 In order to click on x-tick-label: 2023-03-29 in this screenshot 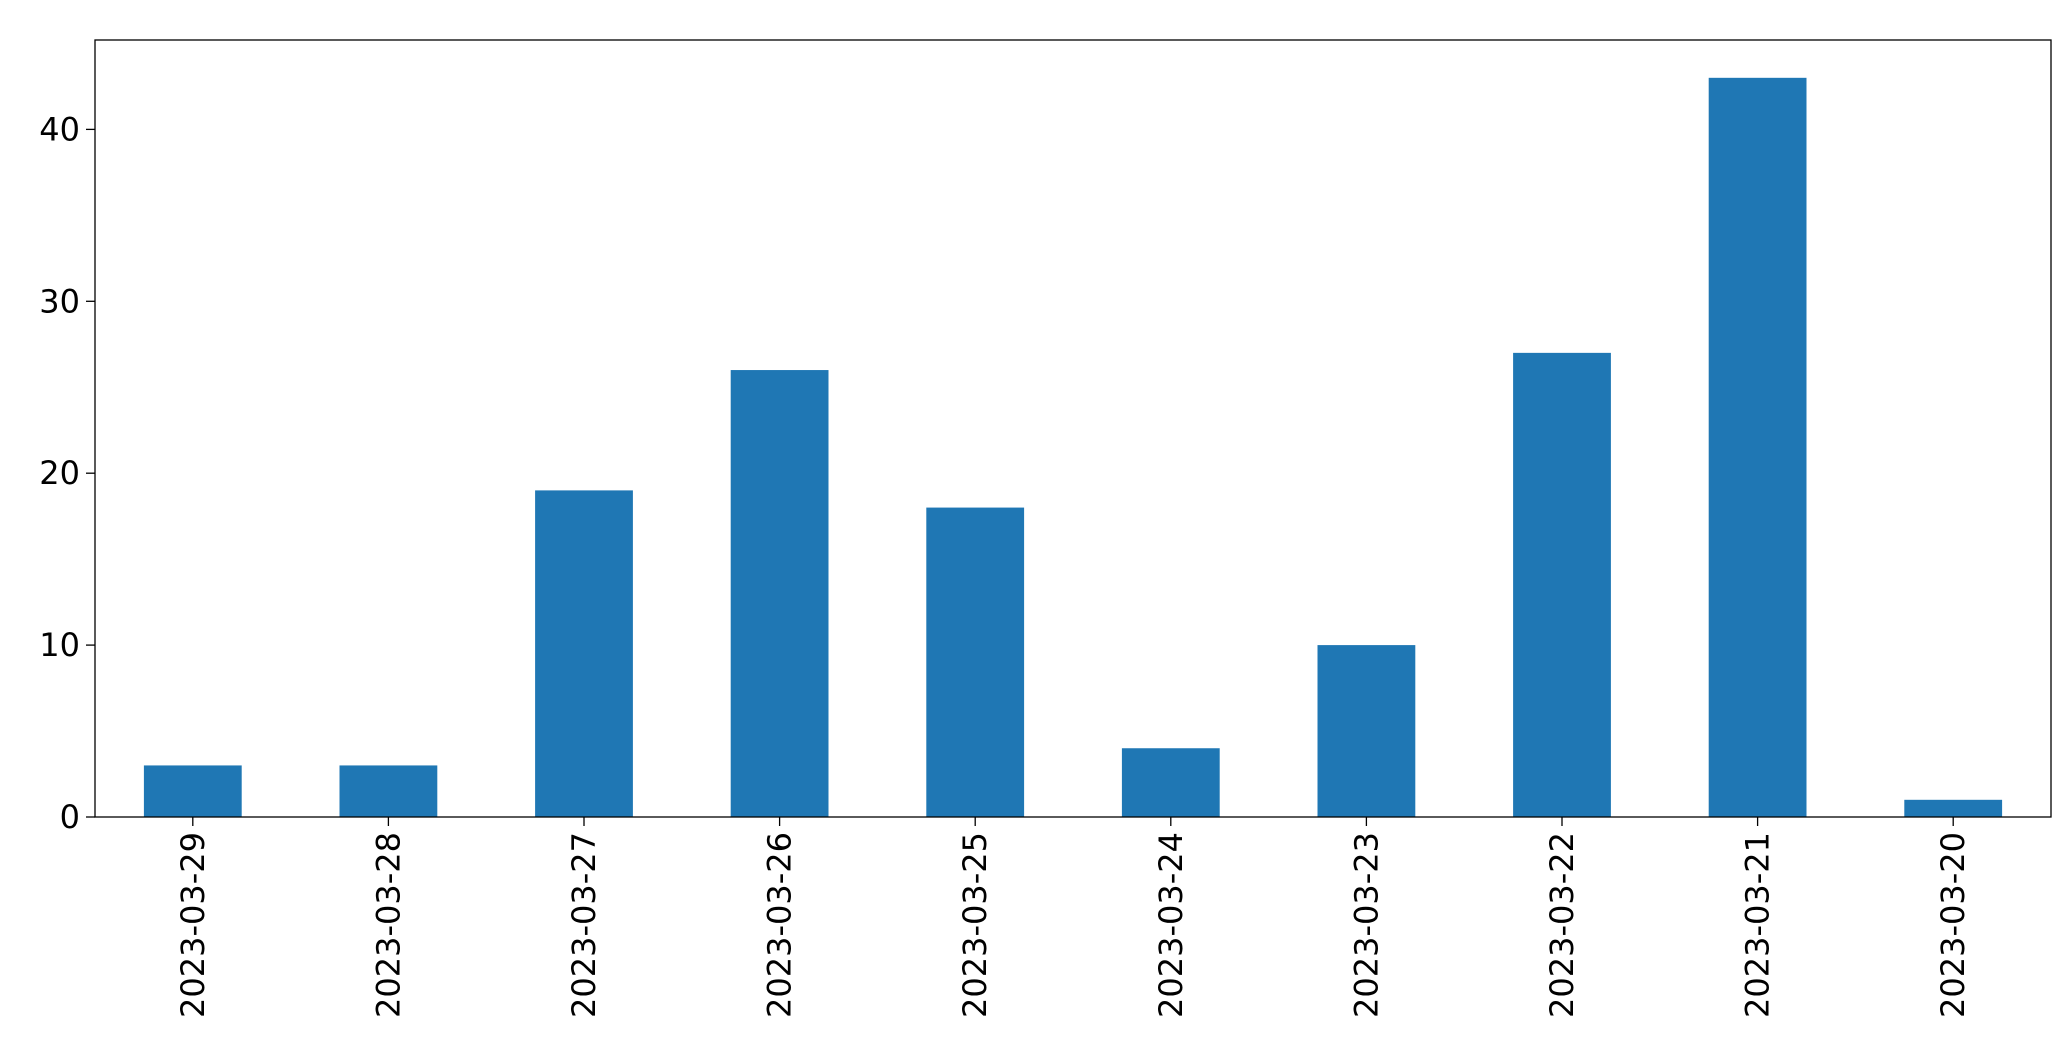, I will do `click(193, 925)`.